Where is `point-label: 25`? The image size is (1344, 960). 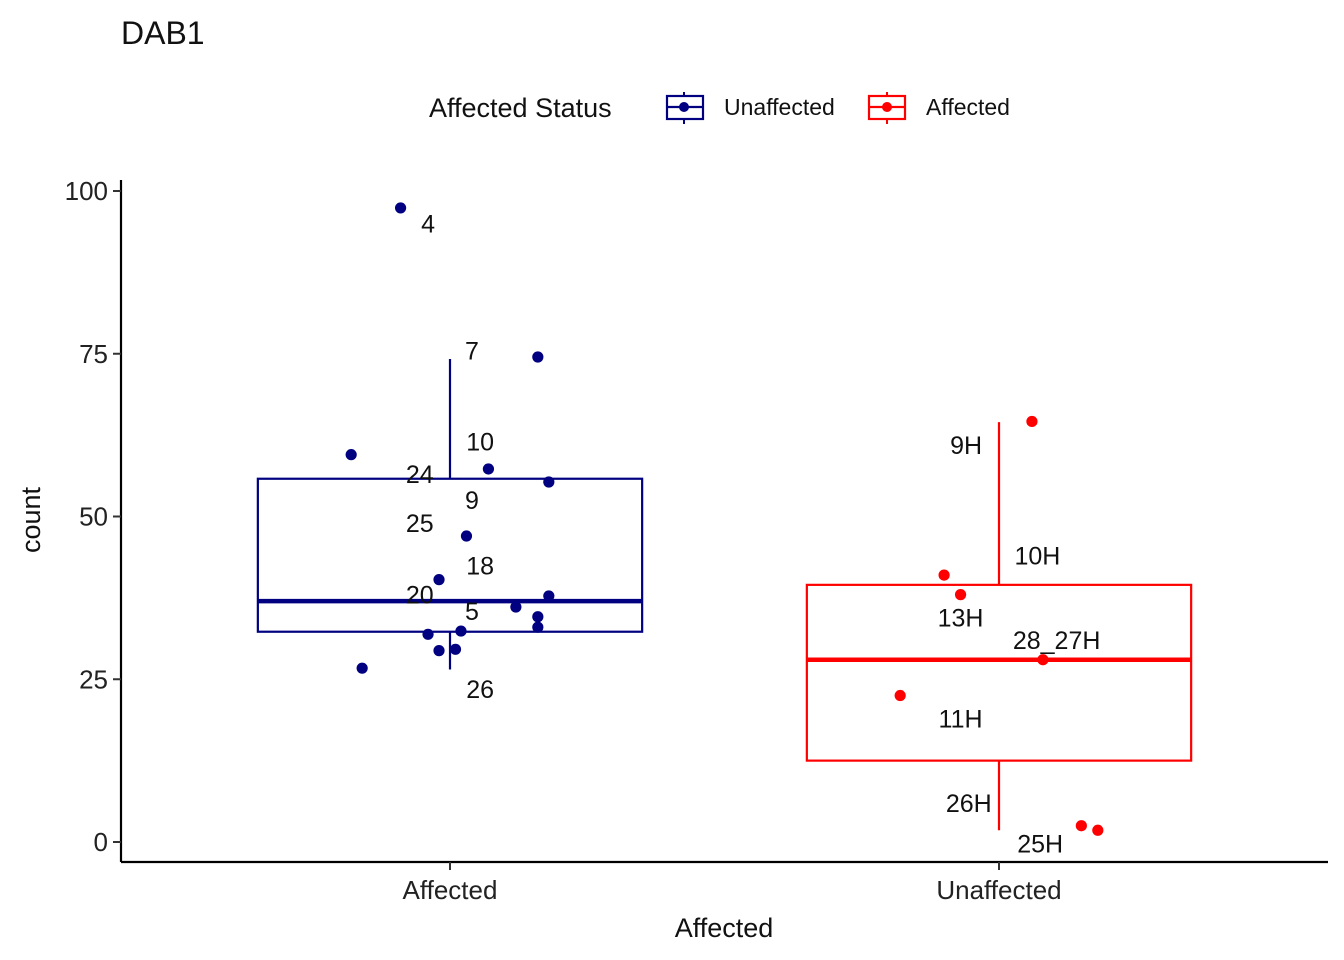 point-label: 25 is located at coordinates (420, 524).